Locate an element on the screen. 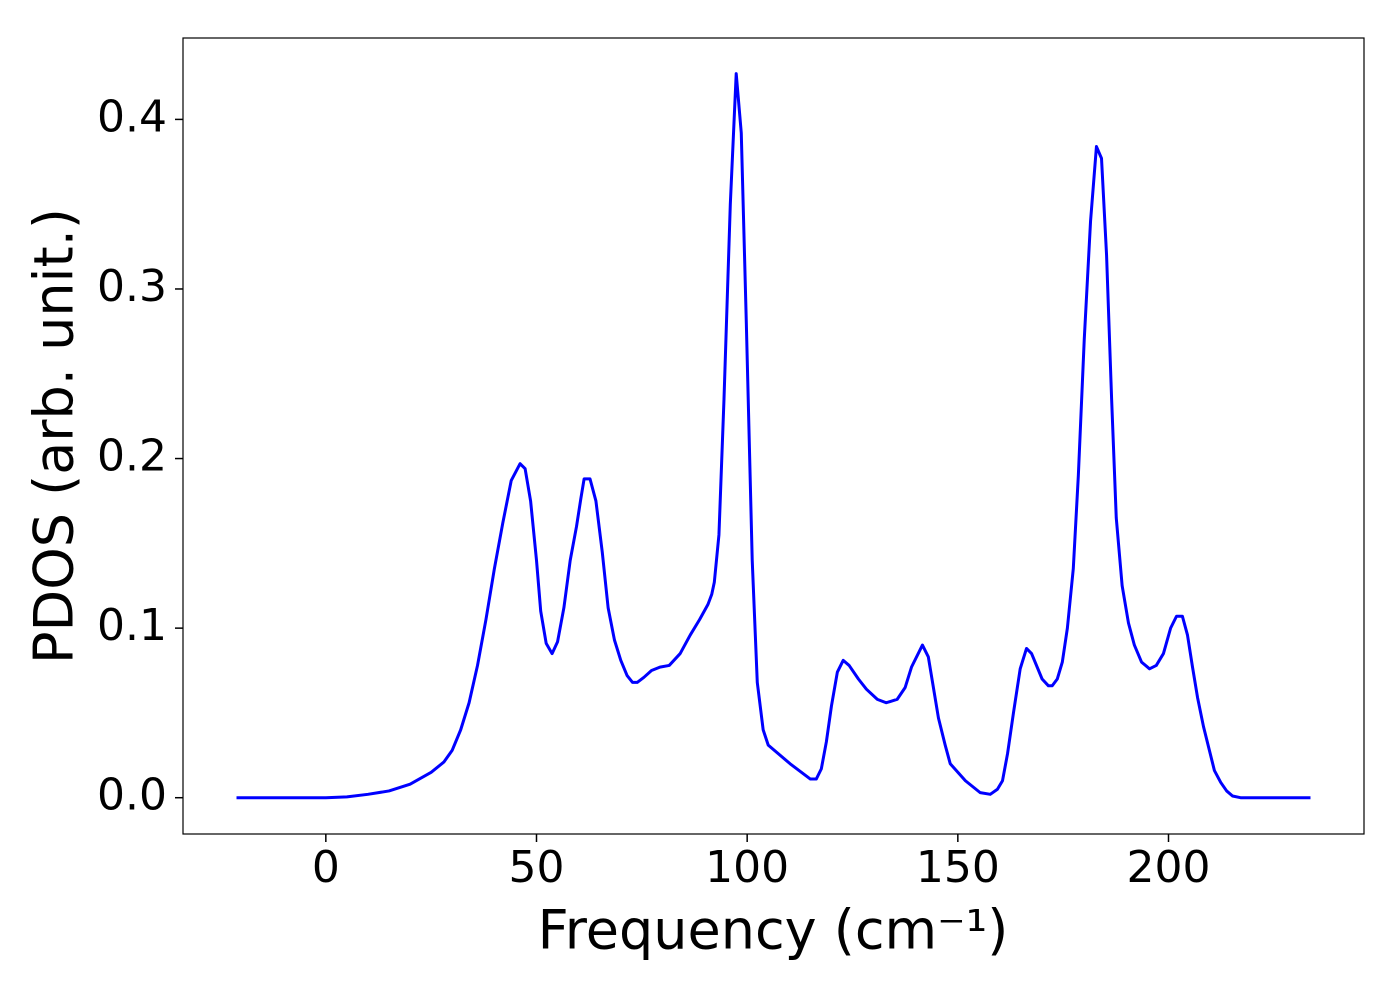 This screenshot has height=1000, width=1400. y-tick-label: 0.3 is located at coordinates (132, 286).